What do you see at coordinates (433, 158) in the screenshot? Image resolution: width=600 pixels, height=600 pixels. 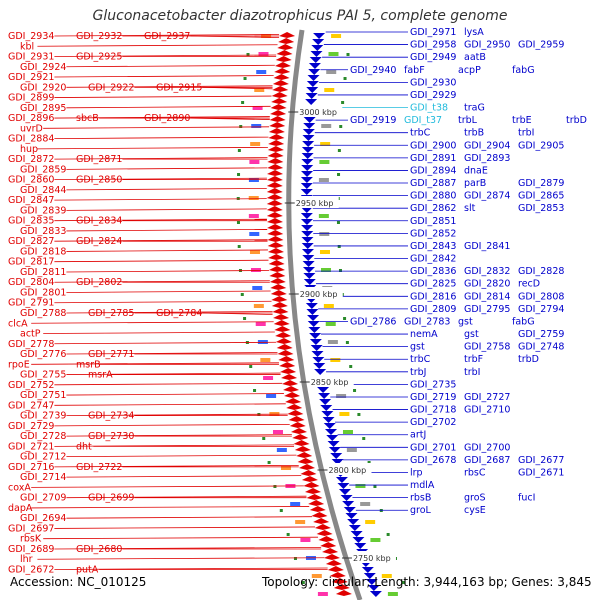 I see `forward-gene-label: GDI_2891` at bounding box center [433, 158].